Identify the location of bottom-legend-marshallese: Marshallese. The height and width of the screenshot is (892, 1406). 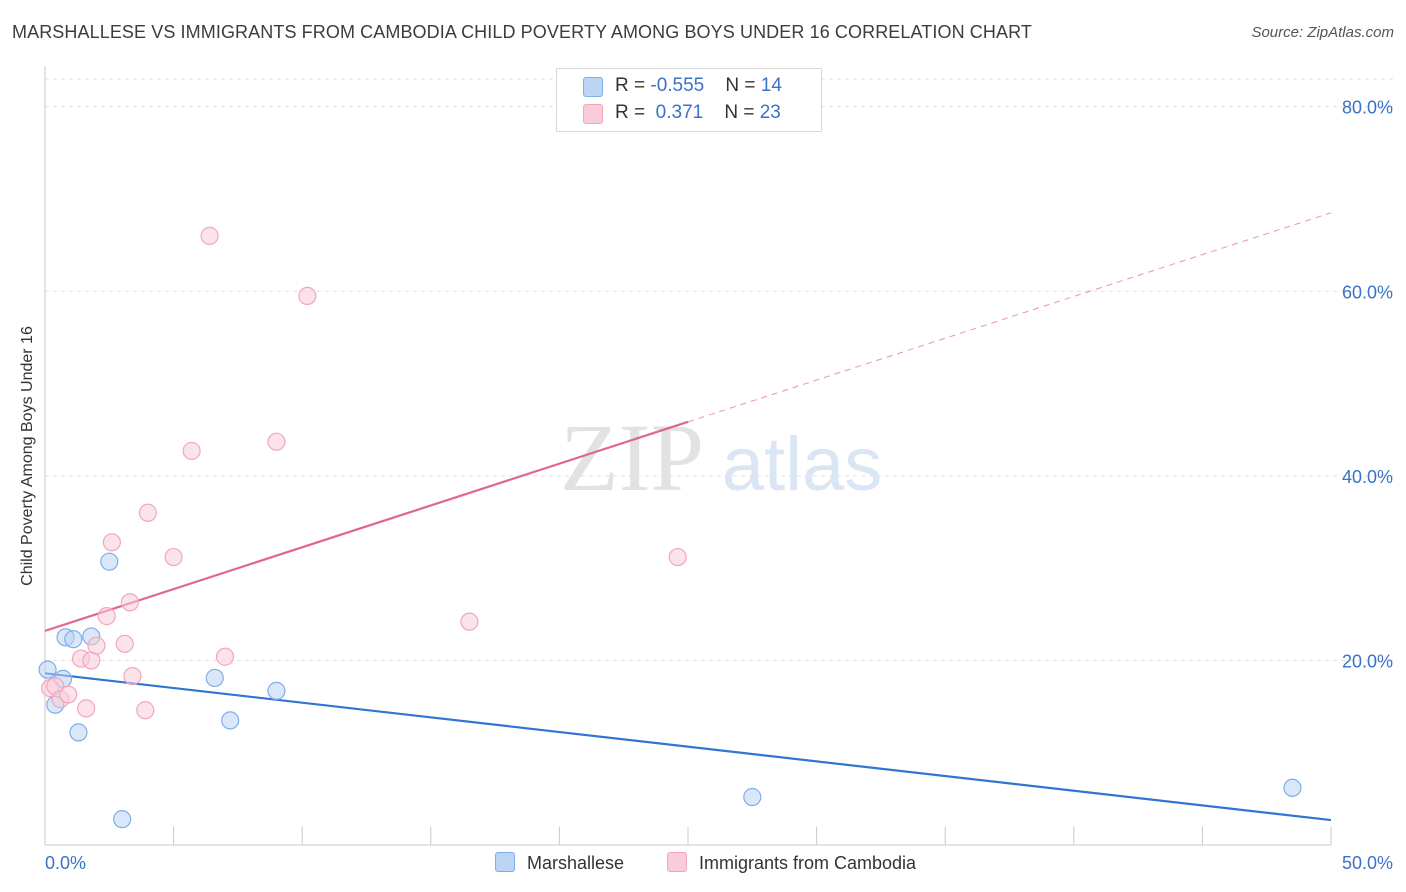
(559, 863).